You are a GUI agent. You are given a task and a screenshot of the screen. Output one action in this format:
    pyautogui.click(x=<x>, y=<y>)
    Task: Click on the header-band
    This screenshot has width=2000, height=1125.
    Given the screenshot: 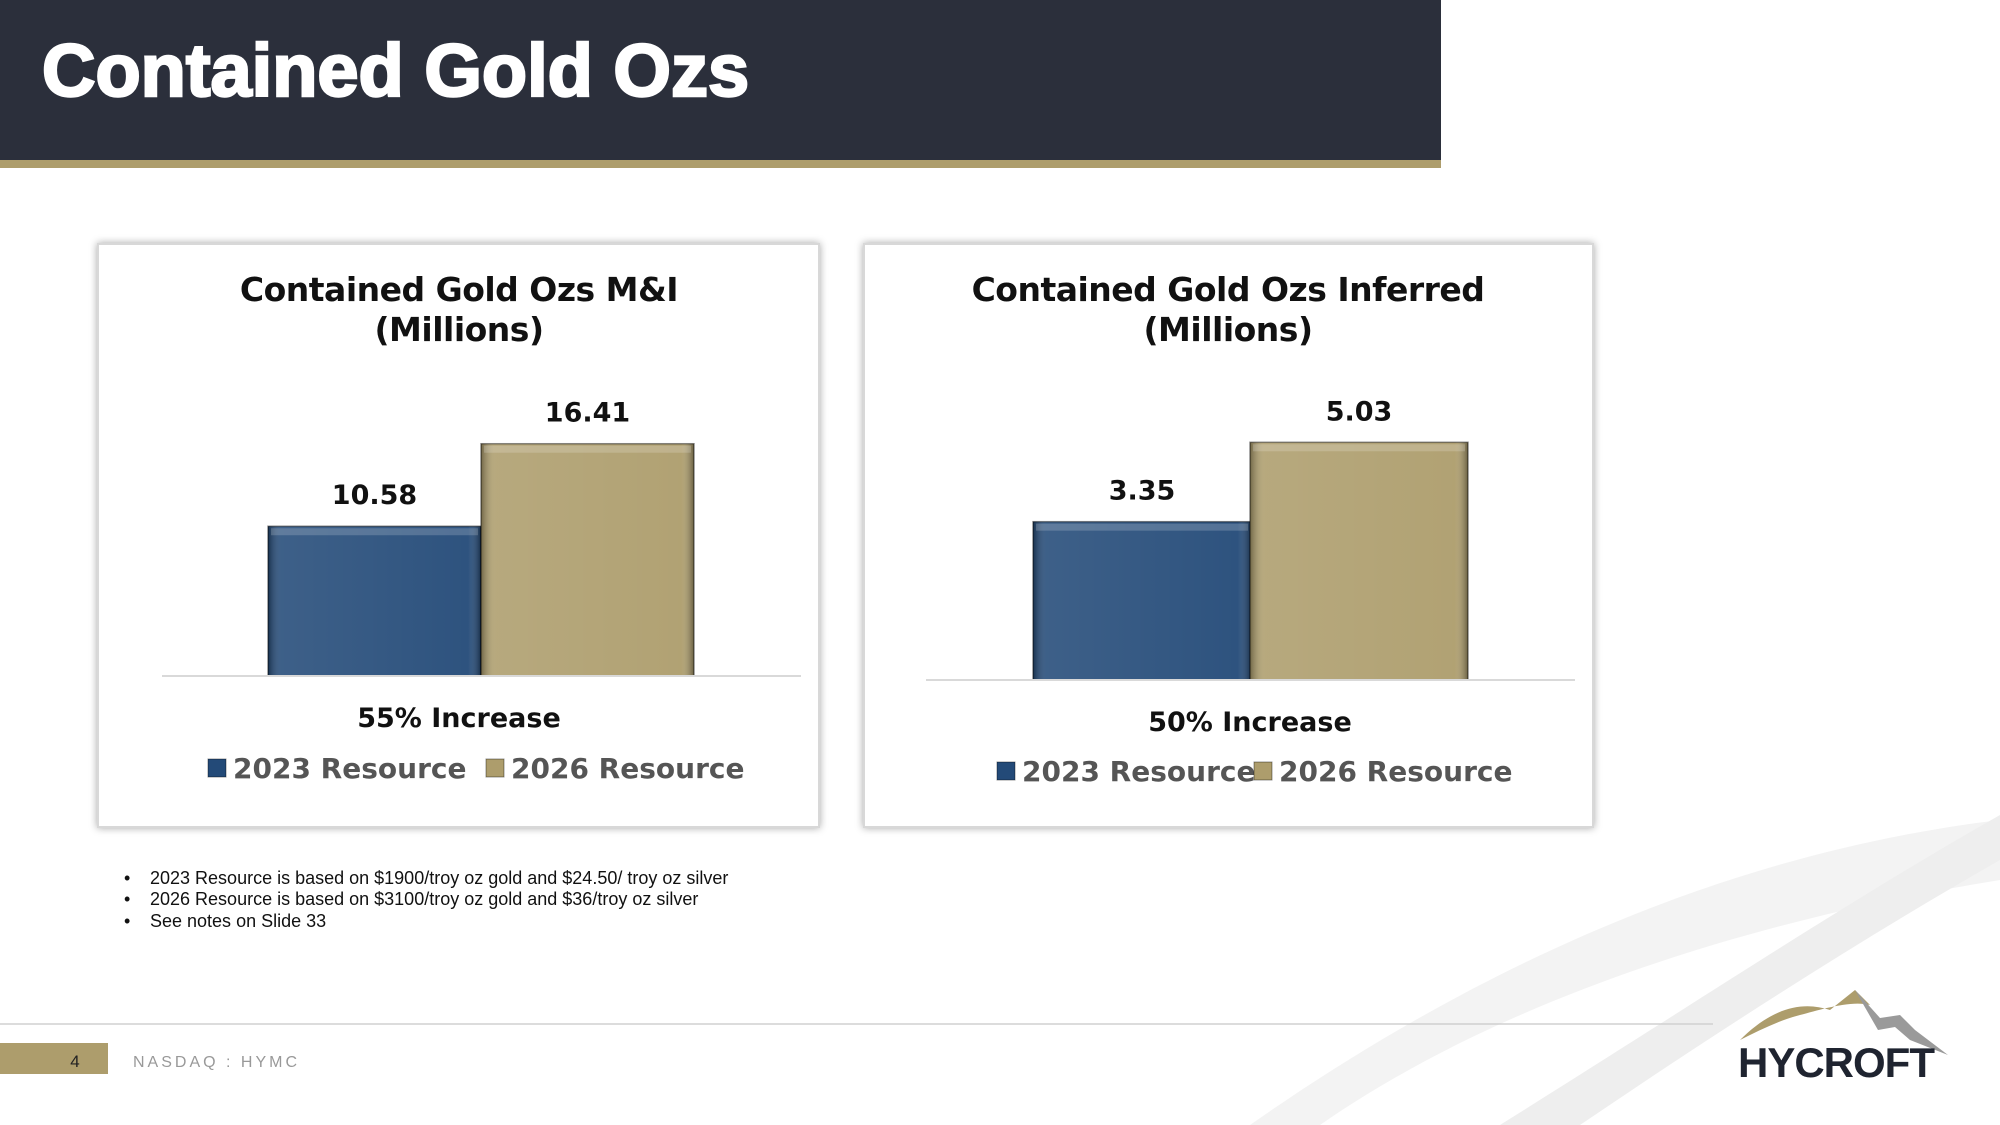 What is the action you would take?
    pyautogui.click(x=720, y=80)
    